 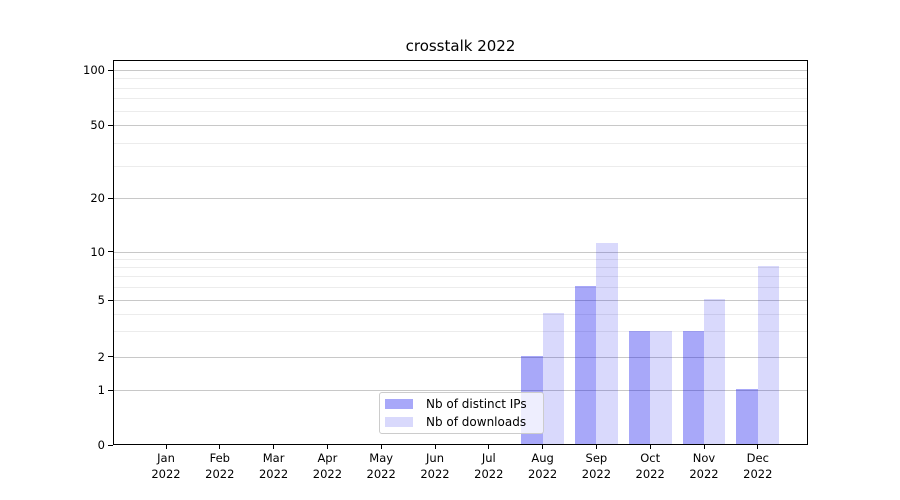 I want to click on y-tick-label: 100, so click(x=94, y=70).